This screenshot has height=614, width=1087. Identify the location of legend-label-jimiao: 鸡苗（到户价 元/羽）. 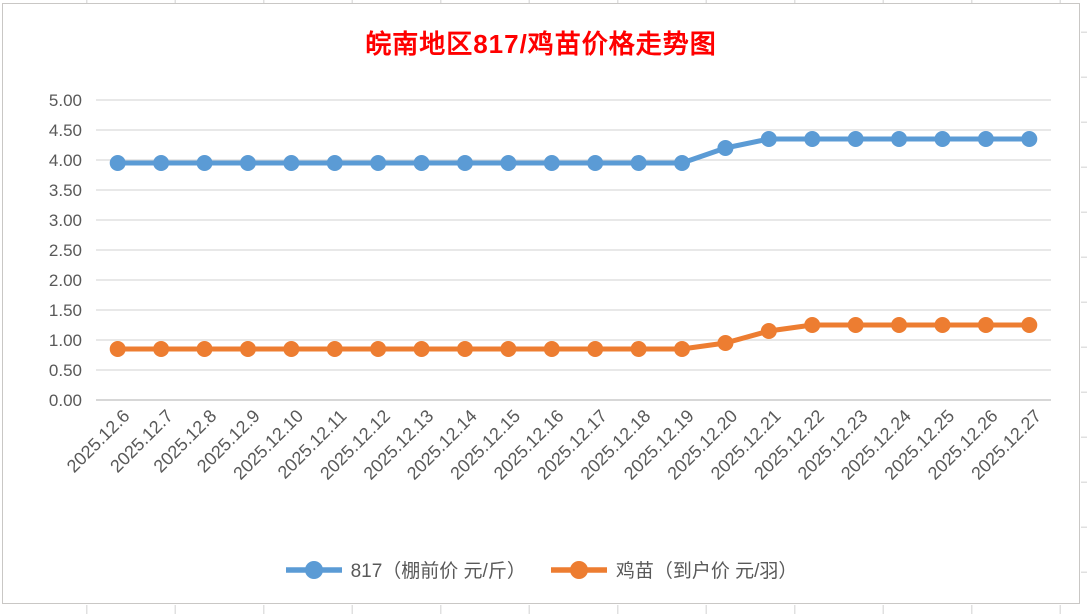
(706, 571).